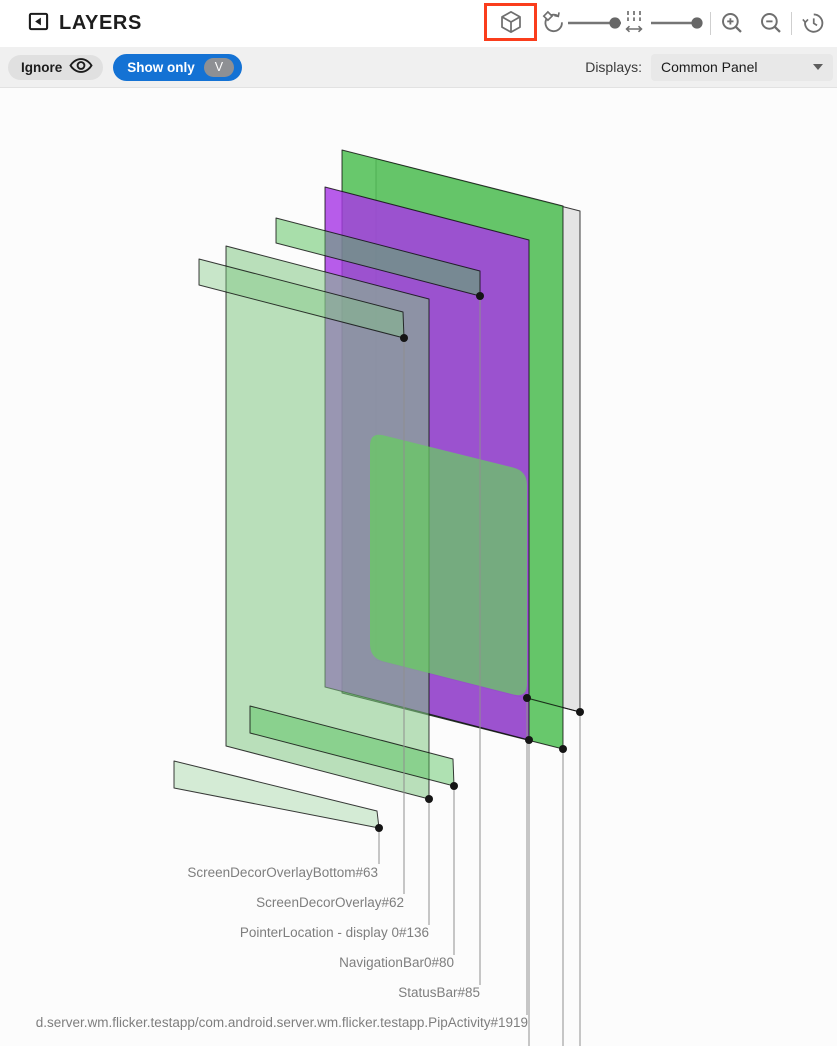  I want to click on rotate-view-button, so click(553, 23).